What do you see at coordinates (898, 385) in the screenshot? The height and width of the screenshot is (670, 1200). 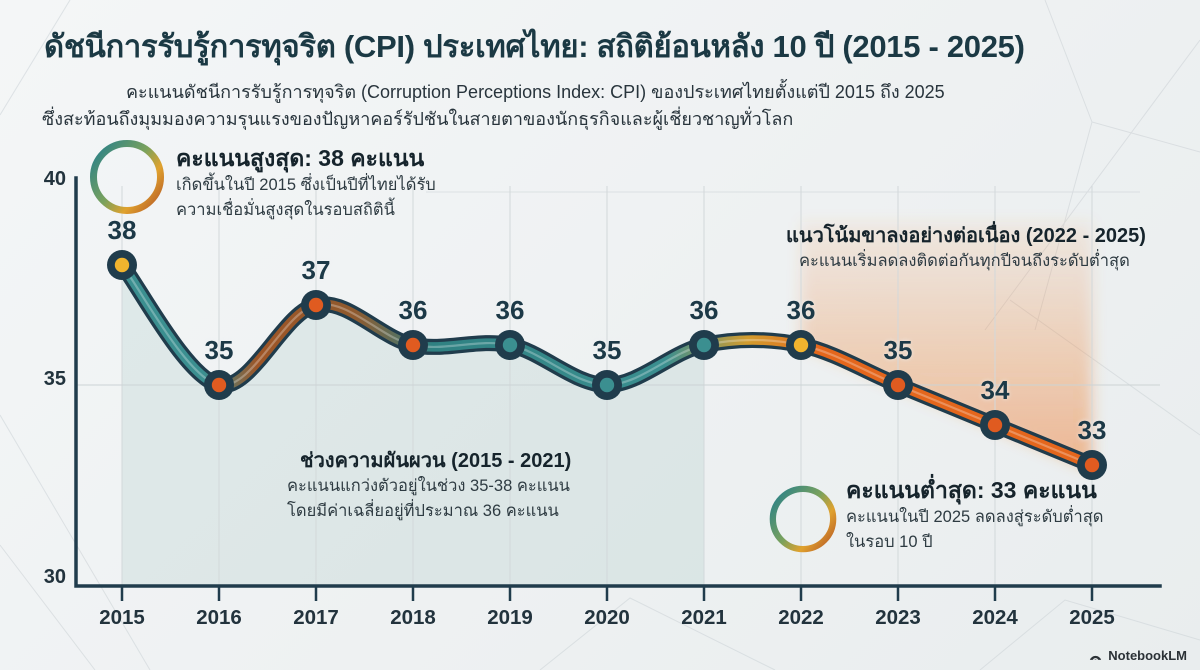 I see `data-point-2023-center` at bounding box center [898, 385].